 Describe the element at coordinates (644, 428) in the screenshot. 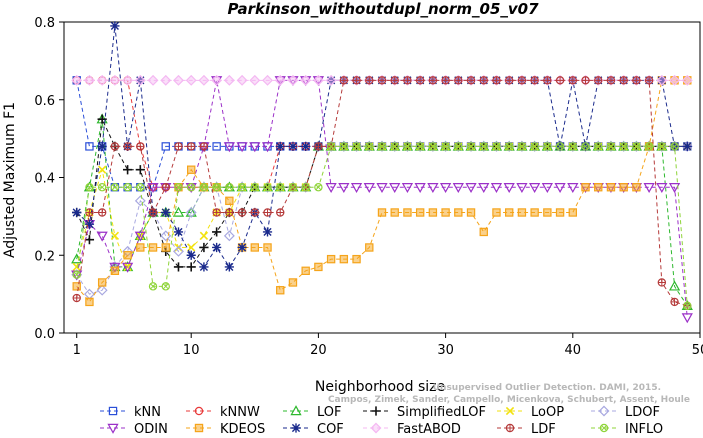

I see `legend-label: INFLO` at that location.